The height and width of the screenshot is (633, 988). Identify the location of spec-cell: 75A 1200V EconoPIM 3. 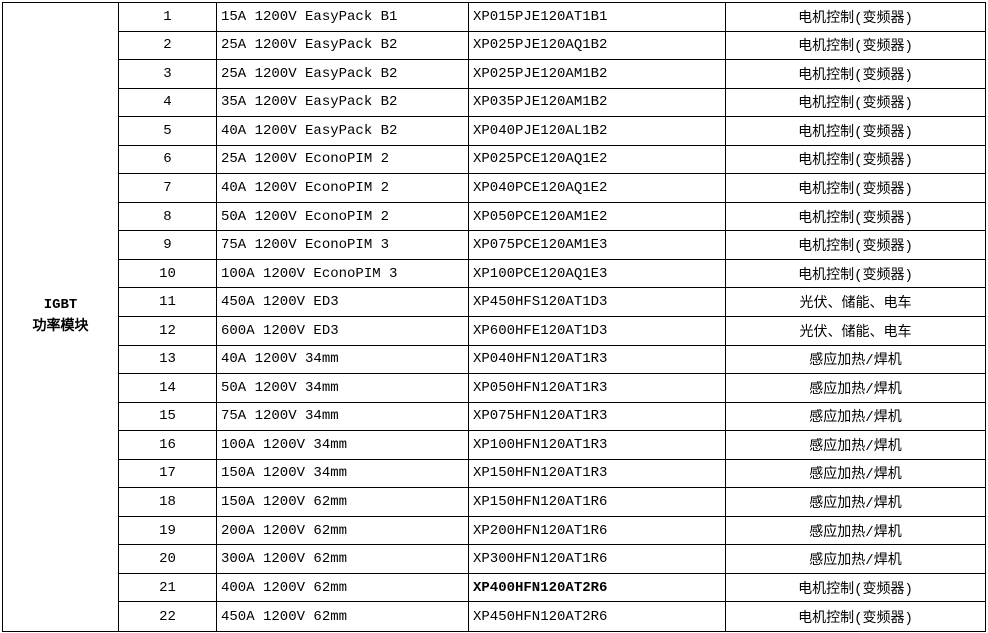
(343, 245).